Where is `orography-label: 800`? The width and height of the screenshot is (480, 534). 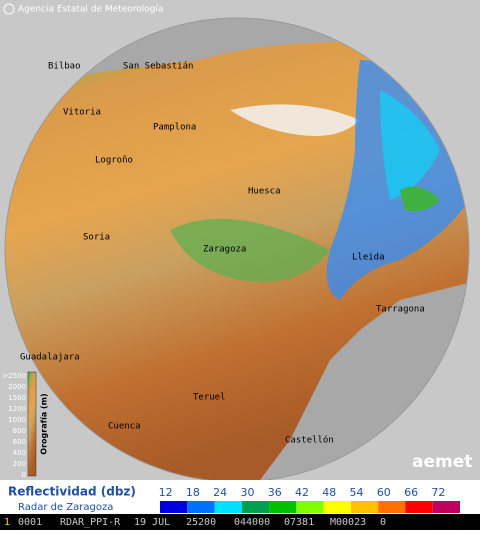 orography-label: 800 is located at coordinates (19, 431).